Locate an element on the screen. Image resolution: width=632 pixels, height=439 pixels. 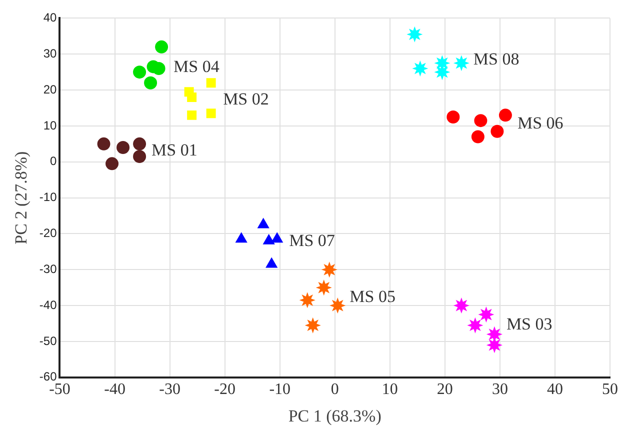
y-tick-label: -50 is located at coordinates (48, 341).